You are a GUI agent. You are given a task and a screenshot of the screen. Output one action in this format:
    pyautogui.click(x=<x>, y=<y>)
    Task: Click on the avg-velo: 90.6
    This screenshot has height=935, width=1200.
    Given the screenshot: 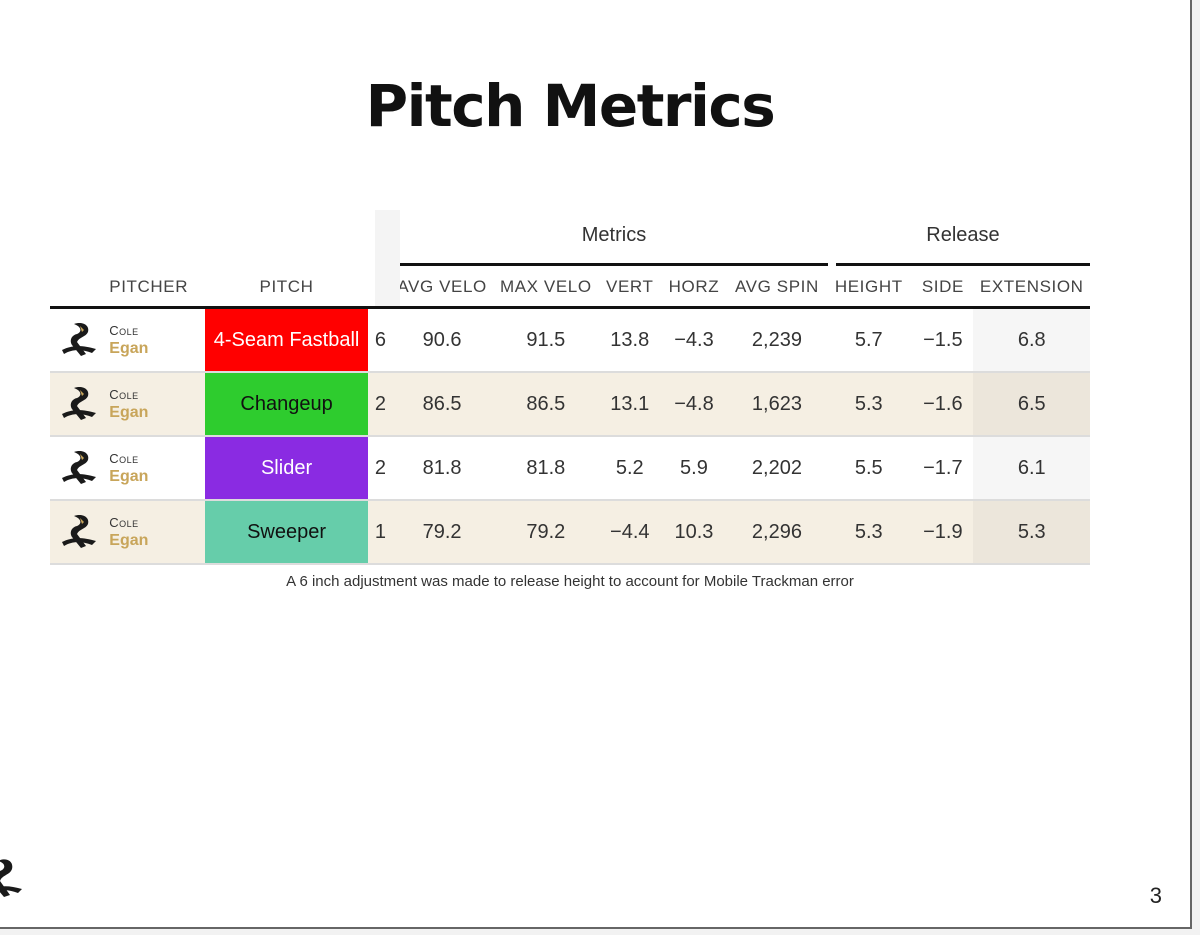 What is the action you would take?
    pyautogui.click(x=442, y=339)
    